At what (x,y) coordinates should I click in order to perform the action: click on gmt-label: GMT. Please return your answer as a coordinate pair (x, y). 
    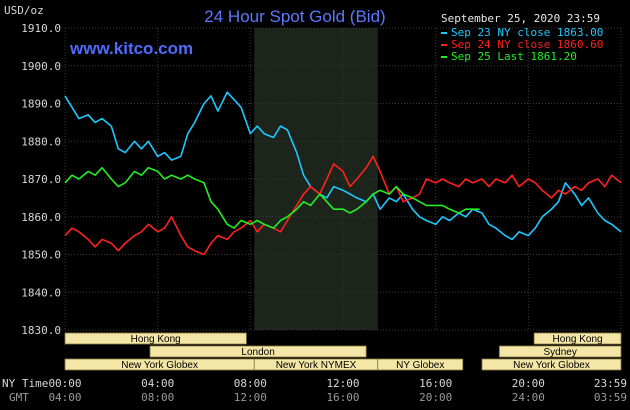
    Looking at the image, I should click on (19, 397).